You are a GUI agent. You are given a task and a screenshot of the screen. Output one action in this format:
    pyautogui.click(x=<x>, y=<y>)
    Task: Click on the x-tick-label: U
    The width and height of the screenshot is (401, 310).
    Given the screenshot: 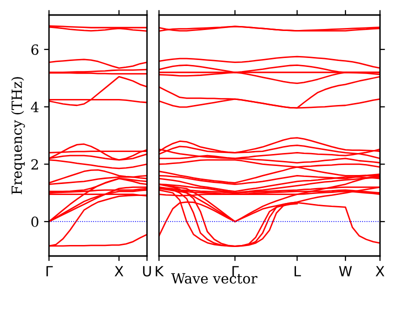 What is the action you would take?
    pyautogui.click(x=147, y=271)
    